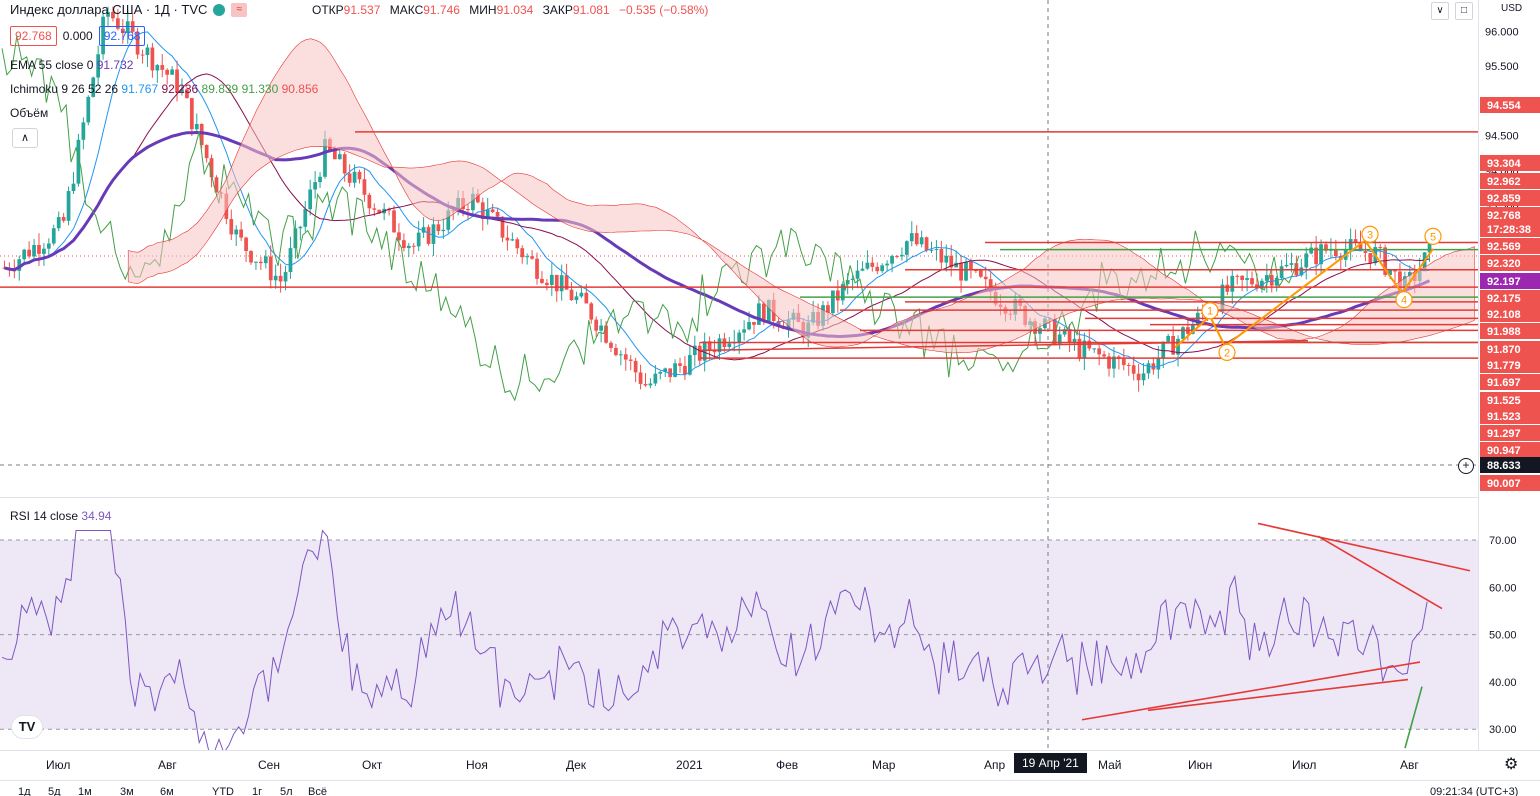 The image size is (1540, 796). I want to click on price-badge-text: 92.962, so click(1504, 182).